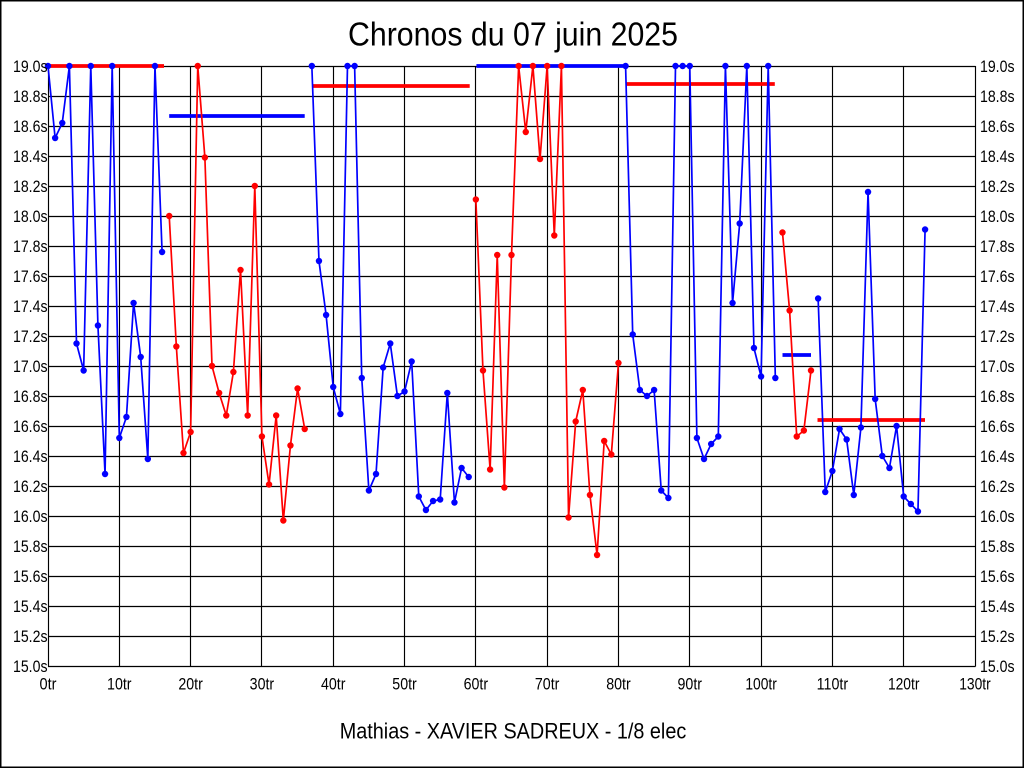 This screenshot has width=1024, height=768. I want to click on svg-text: 130tr, so click(975, 685).